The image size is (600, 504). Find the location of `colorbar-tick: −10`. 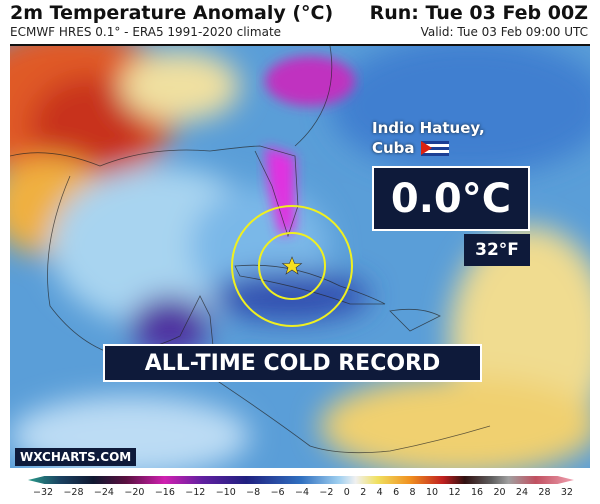

colorbar-tick: −10 is located at coordinates (225, 492).